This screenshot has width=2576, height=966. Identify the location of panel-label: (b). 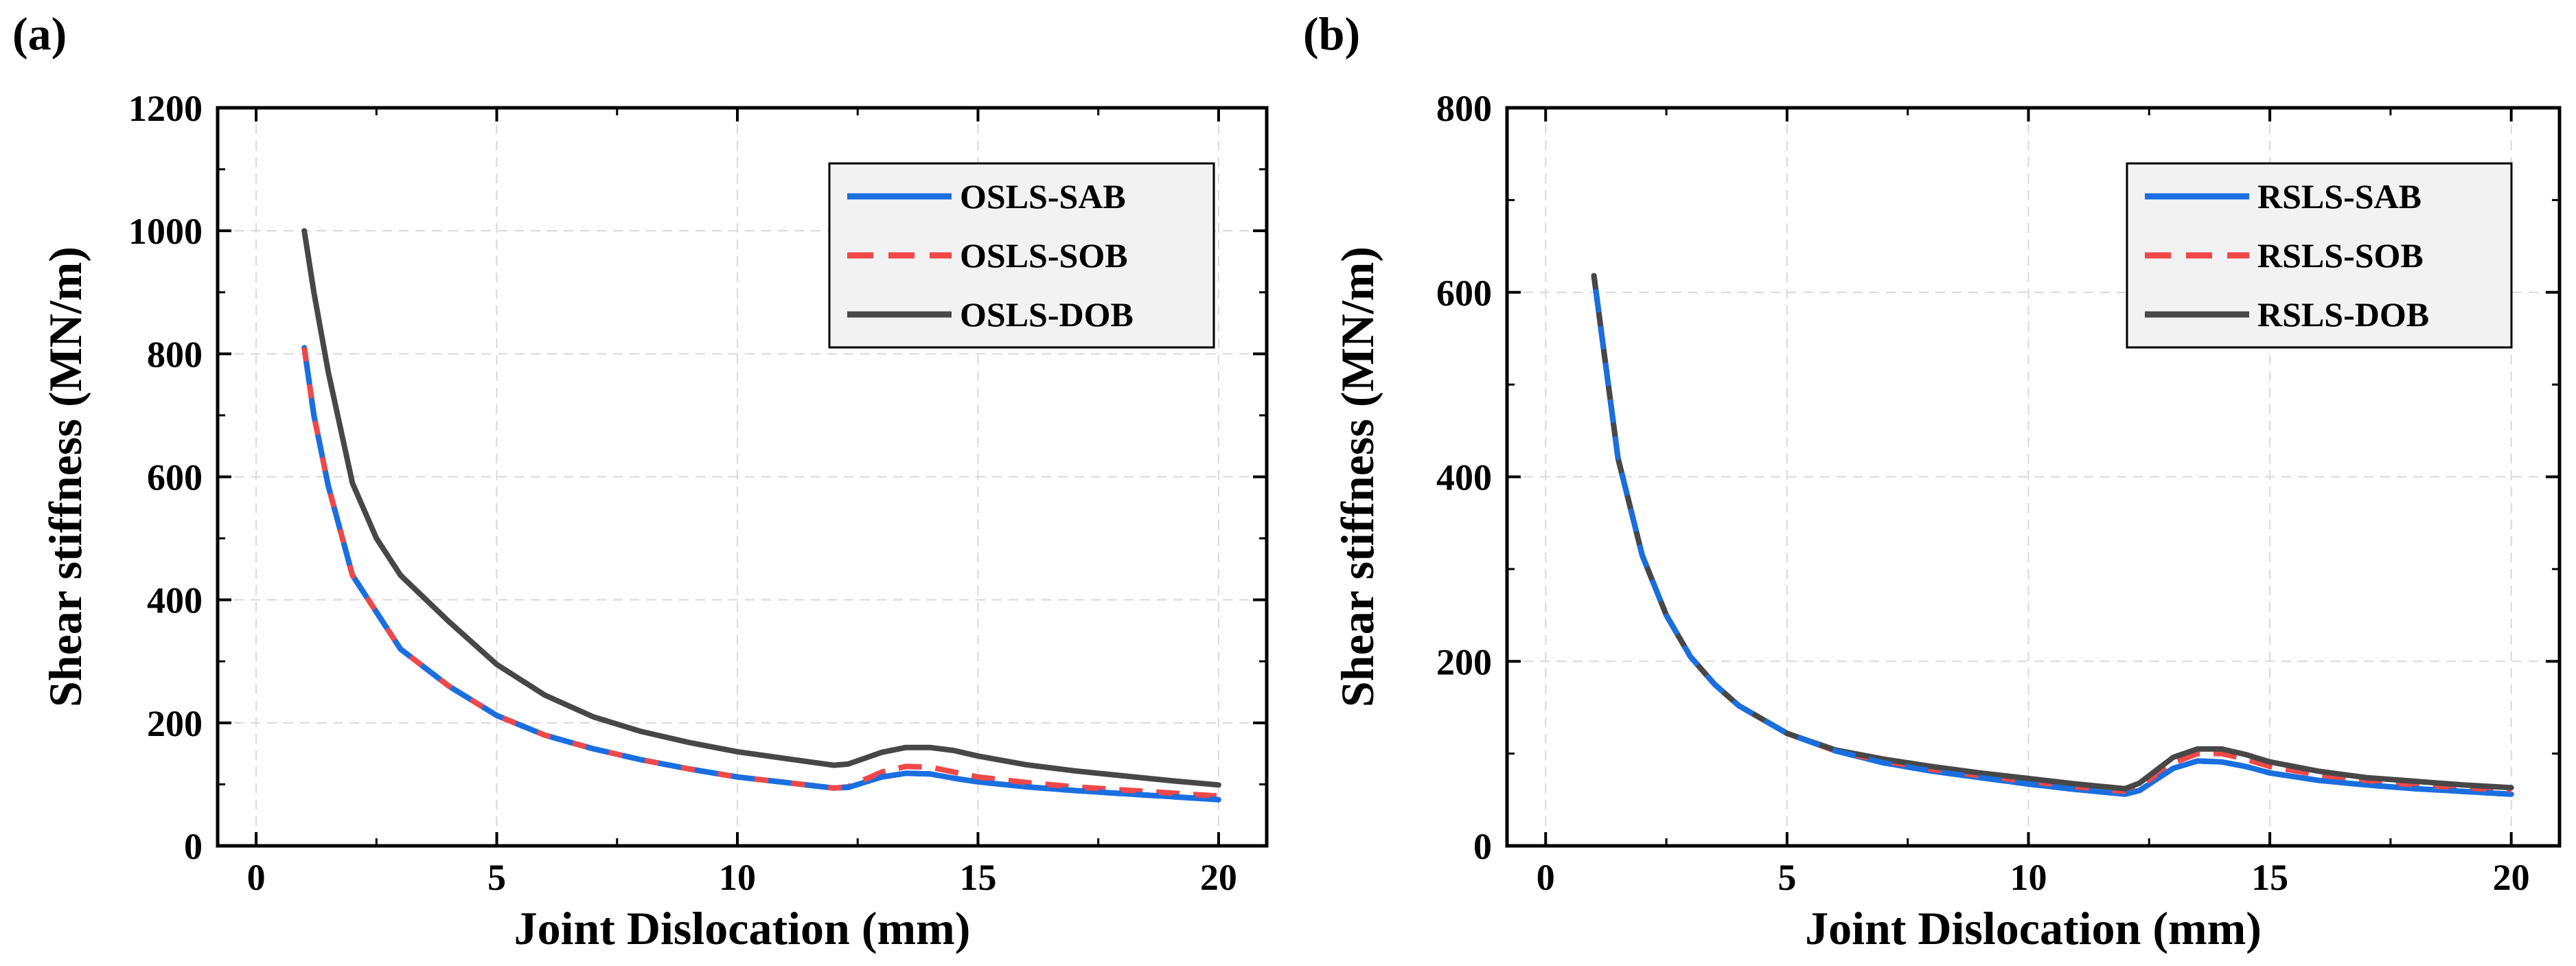
(1331, 34).